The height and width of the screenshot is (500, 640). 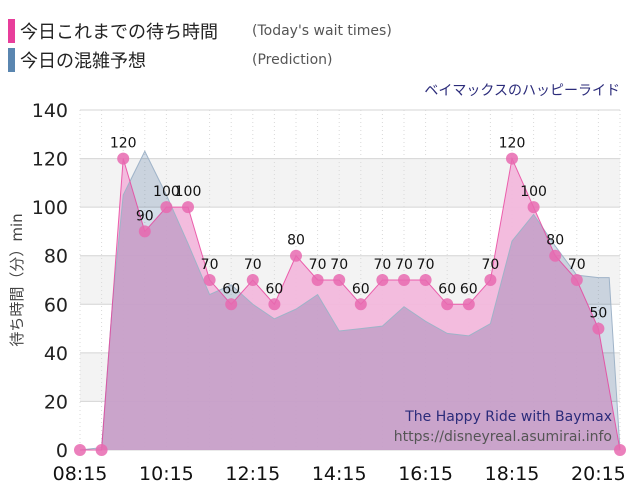 I want to click on x-tick-label: 12:15, so click(x=252, y=474).